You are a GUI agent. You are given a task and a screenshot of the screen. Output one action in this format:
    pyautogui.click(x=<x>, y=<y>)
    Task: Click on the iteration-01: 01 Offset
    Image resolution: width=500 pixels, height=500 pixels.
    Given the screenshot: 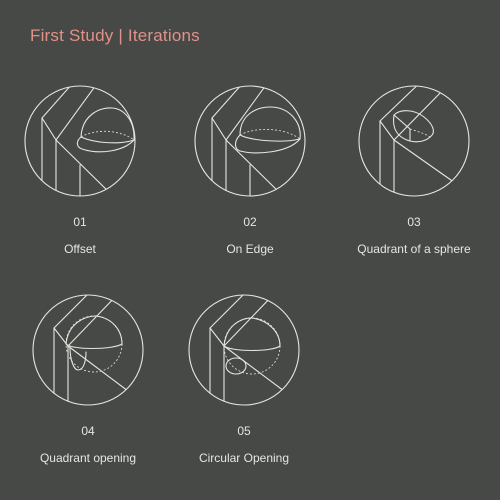 What is the action you would take?
    pyautogui.click(x=80, y=170)
    